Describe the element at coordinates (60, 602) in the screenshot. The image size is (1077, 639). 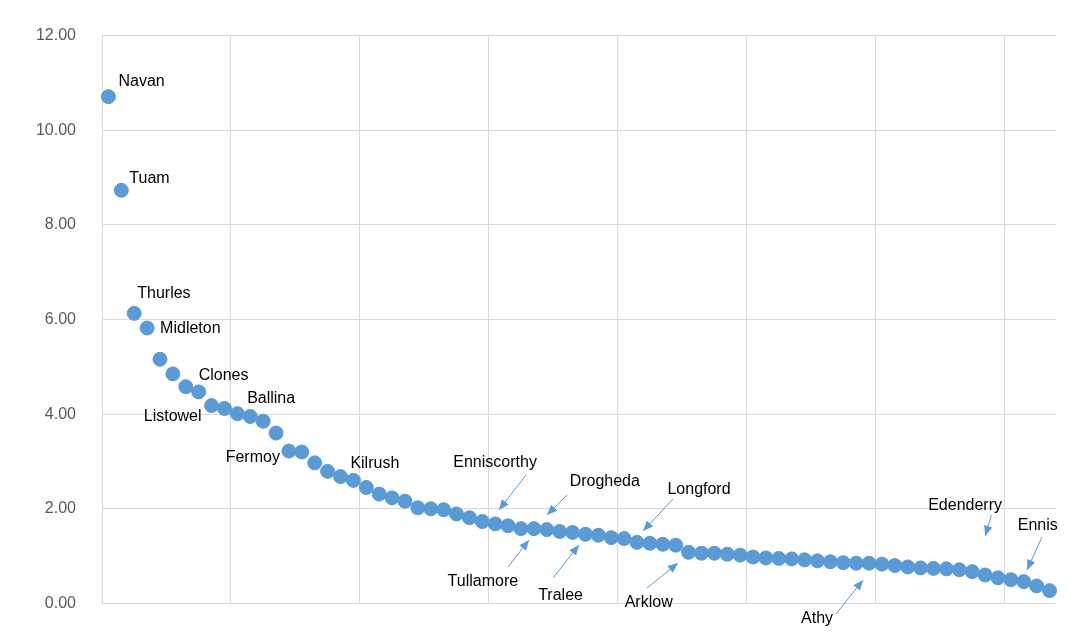
I see `y-tick-label: 0.00` at that location.